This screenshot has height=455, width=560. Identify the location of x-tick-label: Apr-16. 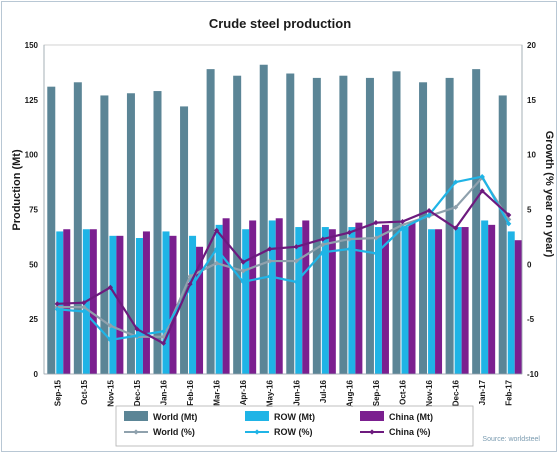
(243, 392).